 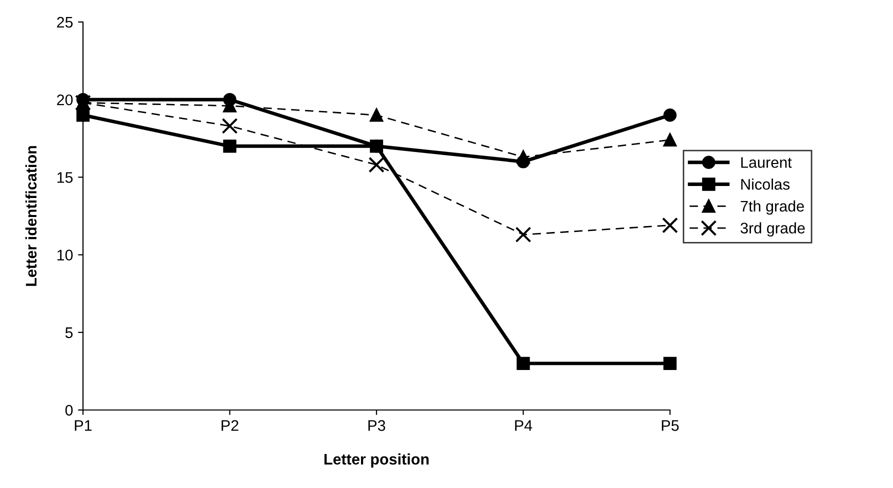 What do you see at coordinates (376, 460) in the screenshot?
I see `x-axis-title: Letter position` at bounding box center [376, 460].